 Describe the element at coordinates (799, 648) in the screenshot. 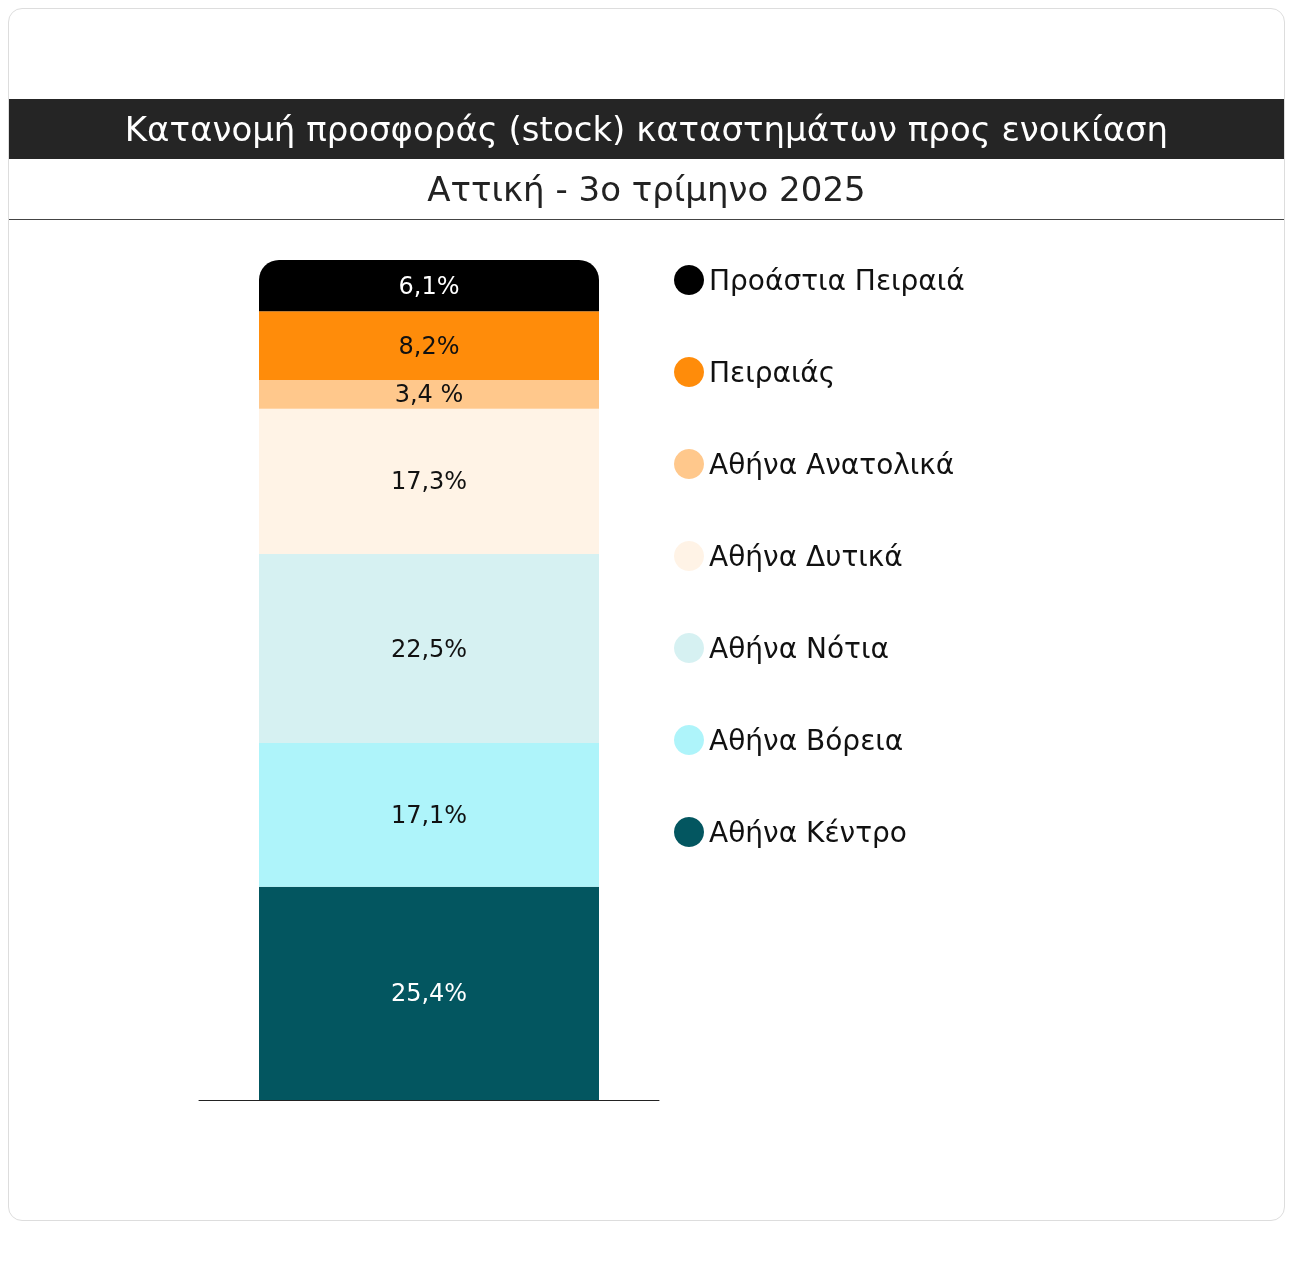

I see `legend-label: Αθήνα Νότια` at that location.